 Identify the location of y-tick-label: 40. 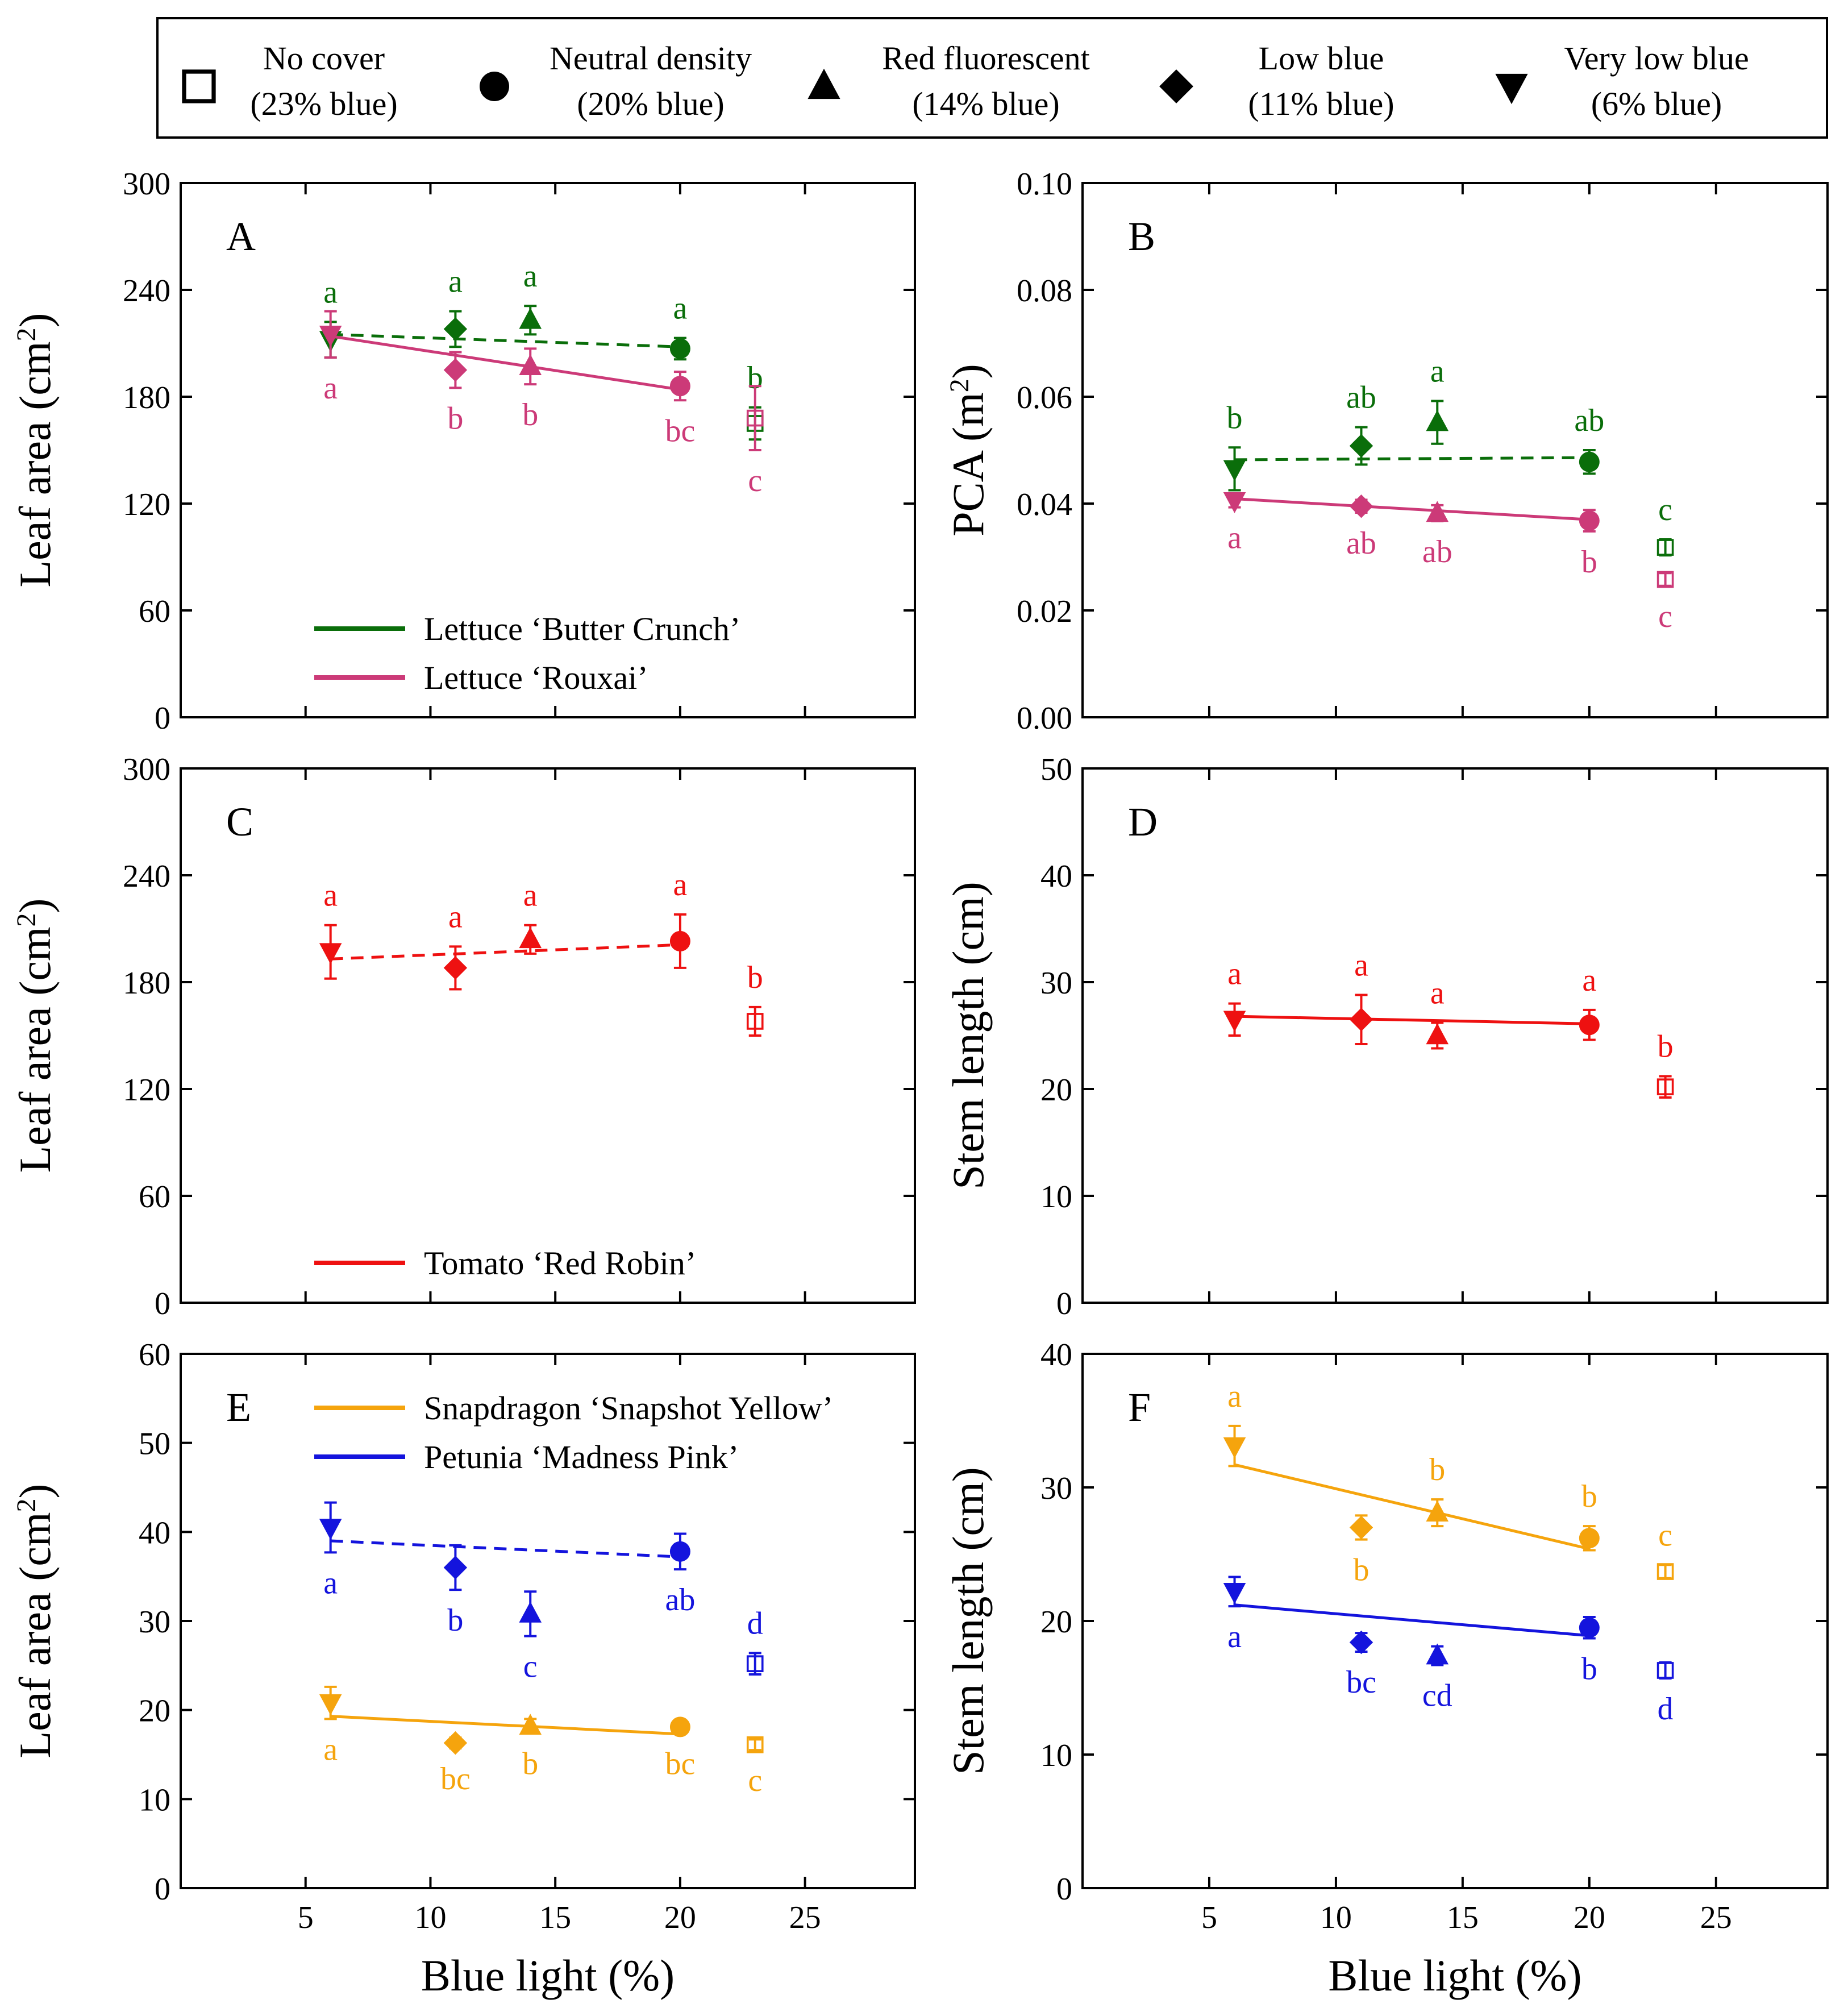
(1056, 876).